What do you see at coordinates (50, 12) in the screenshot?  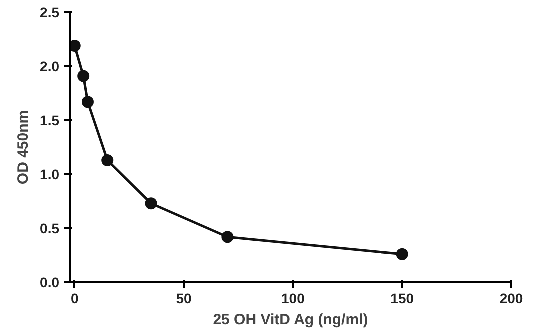 I see `y-tick-label: 2.5` at bounding box center [50, 12].